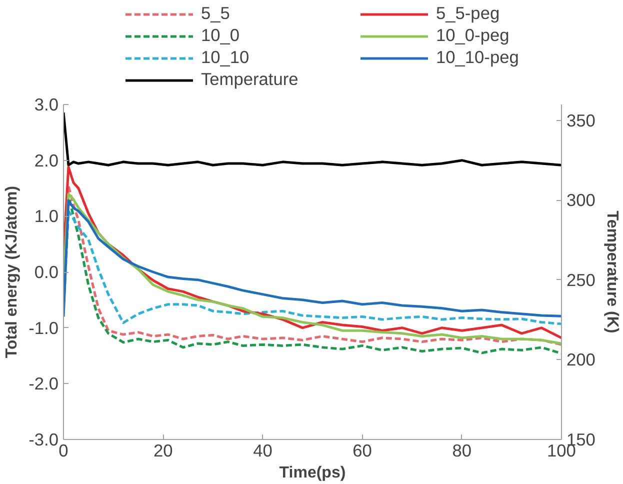  What do you see at coordinates (477, 57) in the screenshot?
I see `legend-label: 10_10-peg` at bounding box center [477, 57].